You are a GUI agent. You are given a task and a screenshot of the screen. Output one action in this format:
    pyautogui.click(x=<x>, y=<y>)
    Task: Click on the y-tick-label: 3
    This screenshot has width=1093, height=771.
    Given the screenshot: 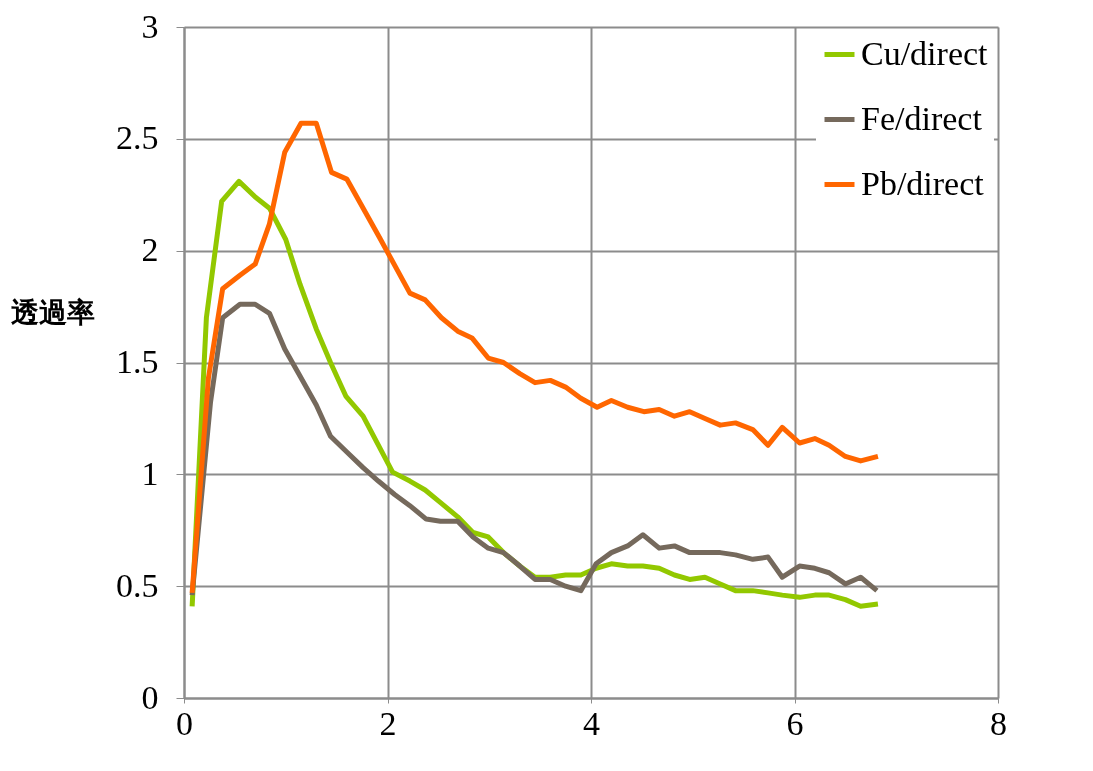 What is the action you would take?
    pyautogui.click(x=150, y=26)
    